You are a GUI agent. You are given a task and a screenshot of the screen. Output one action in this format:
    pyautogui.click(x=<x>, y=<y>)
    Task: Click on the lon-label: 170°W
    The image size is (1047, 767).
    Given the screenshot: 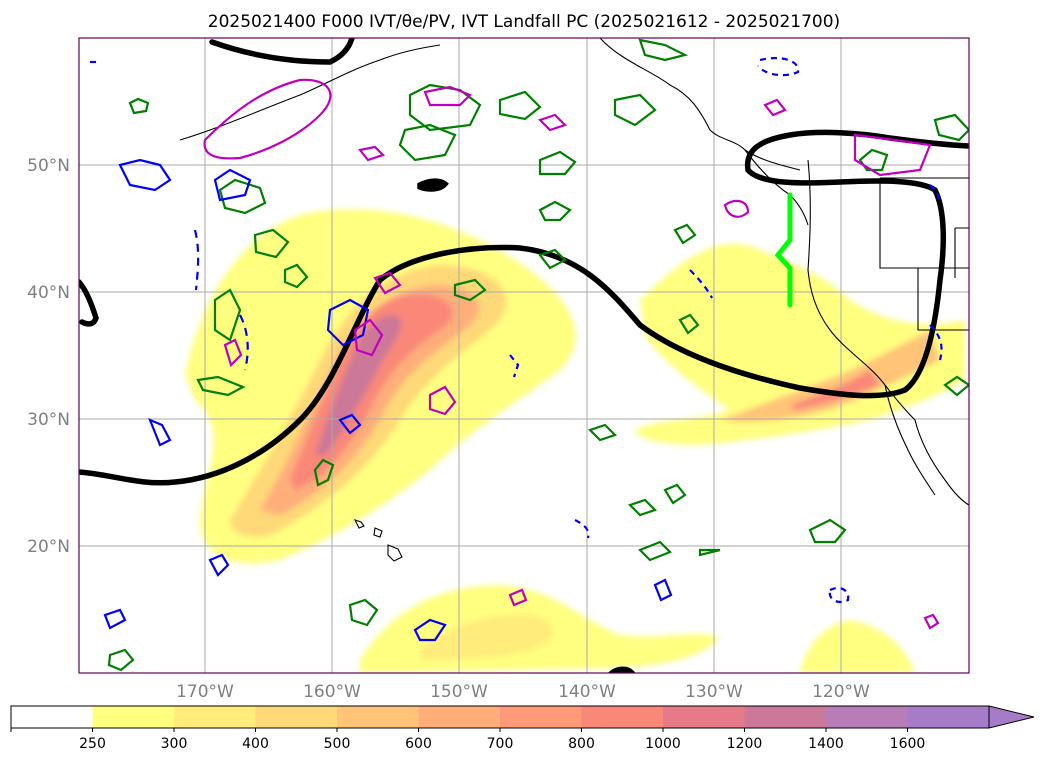 What is the action you would take?
    pyautogui.click(x=205, y=692)
    